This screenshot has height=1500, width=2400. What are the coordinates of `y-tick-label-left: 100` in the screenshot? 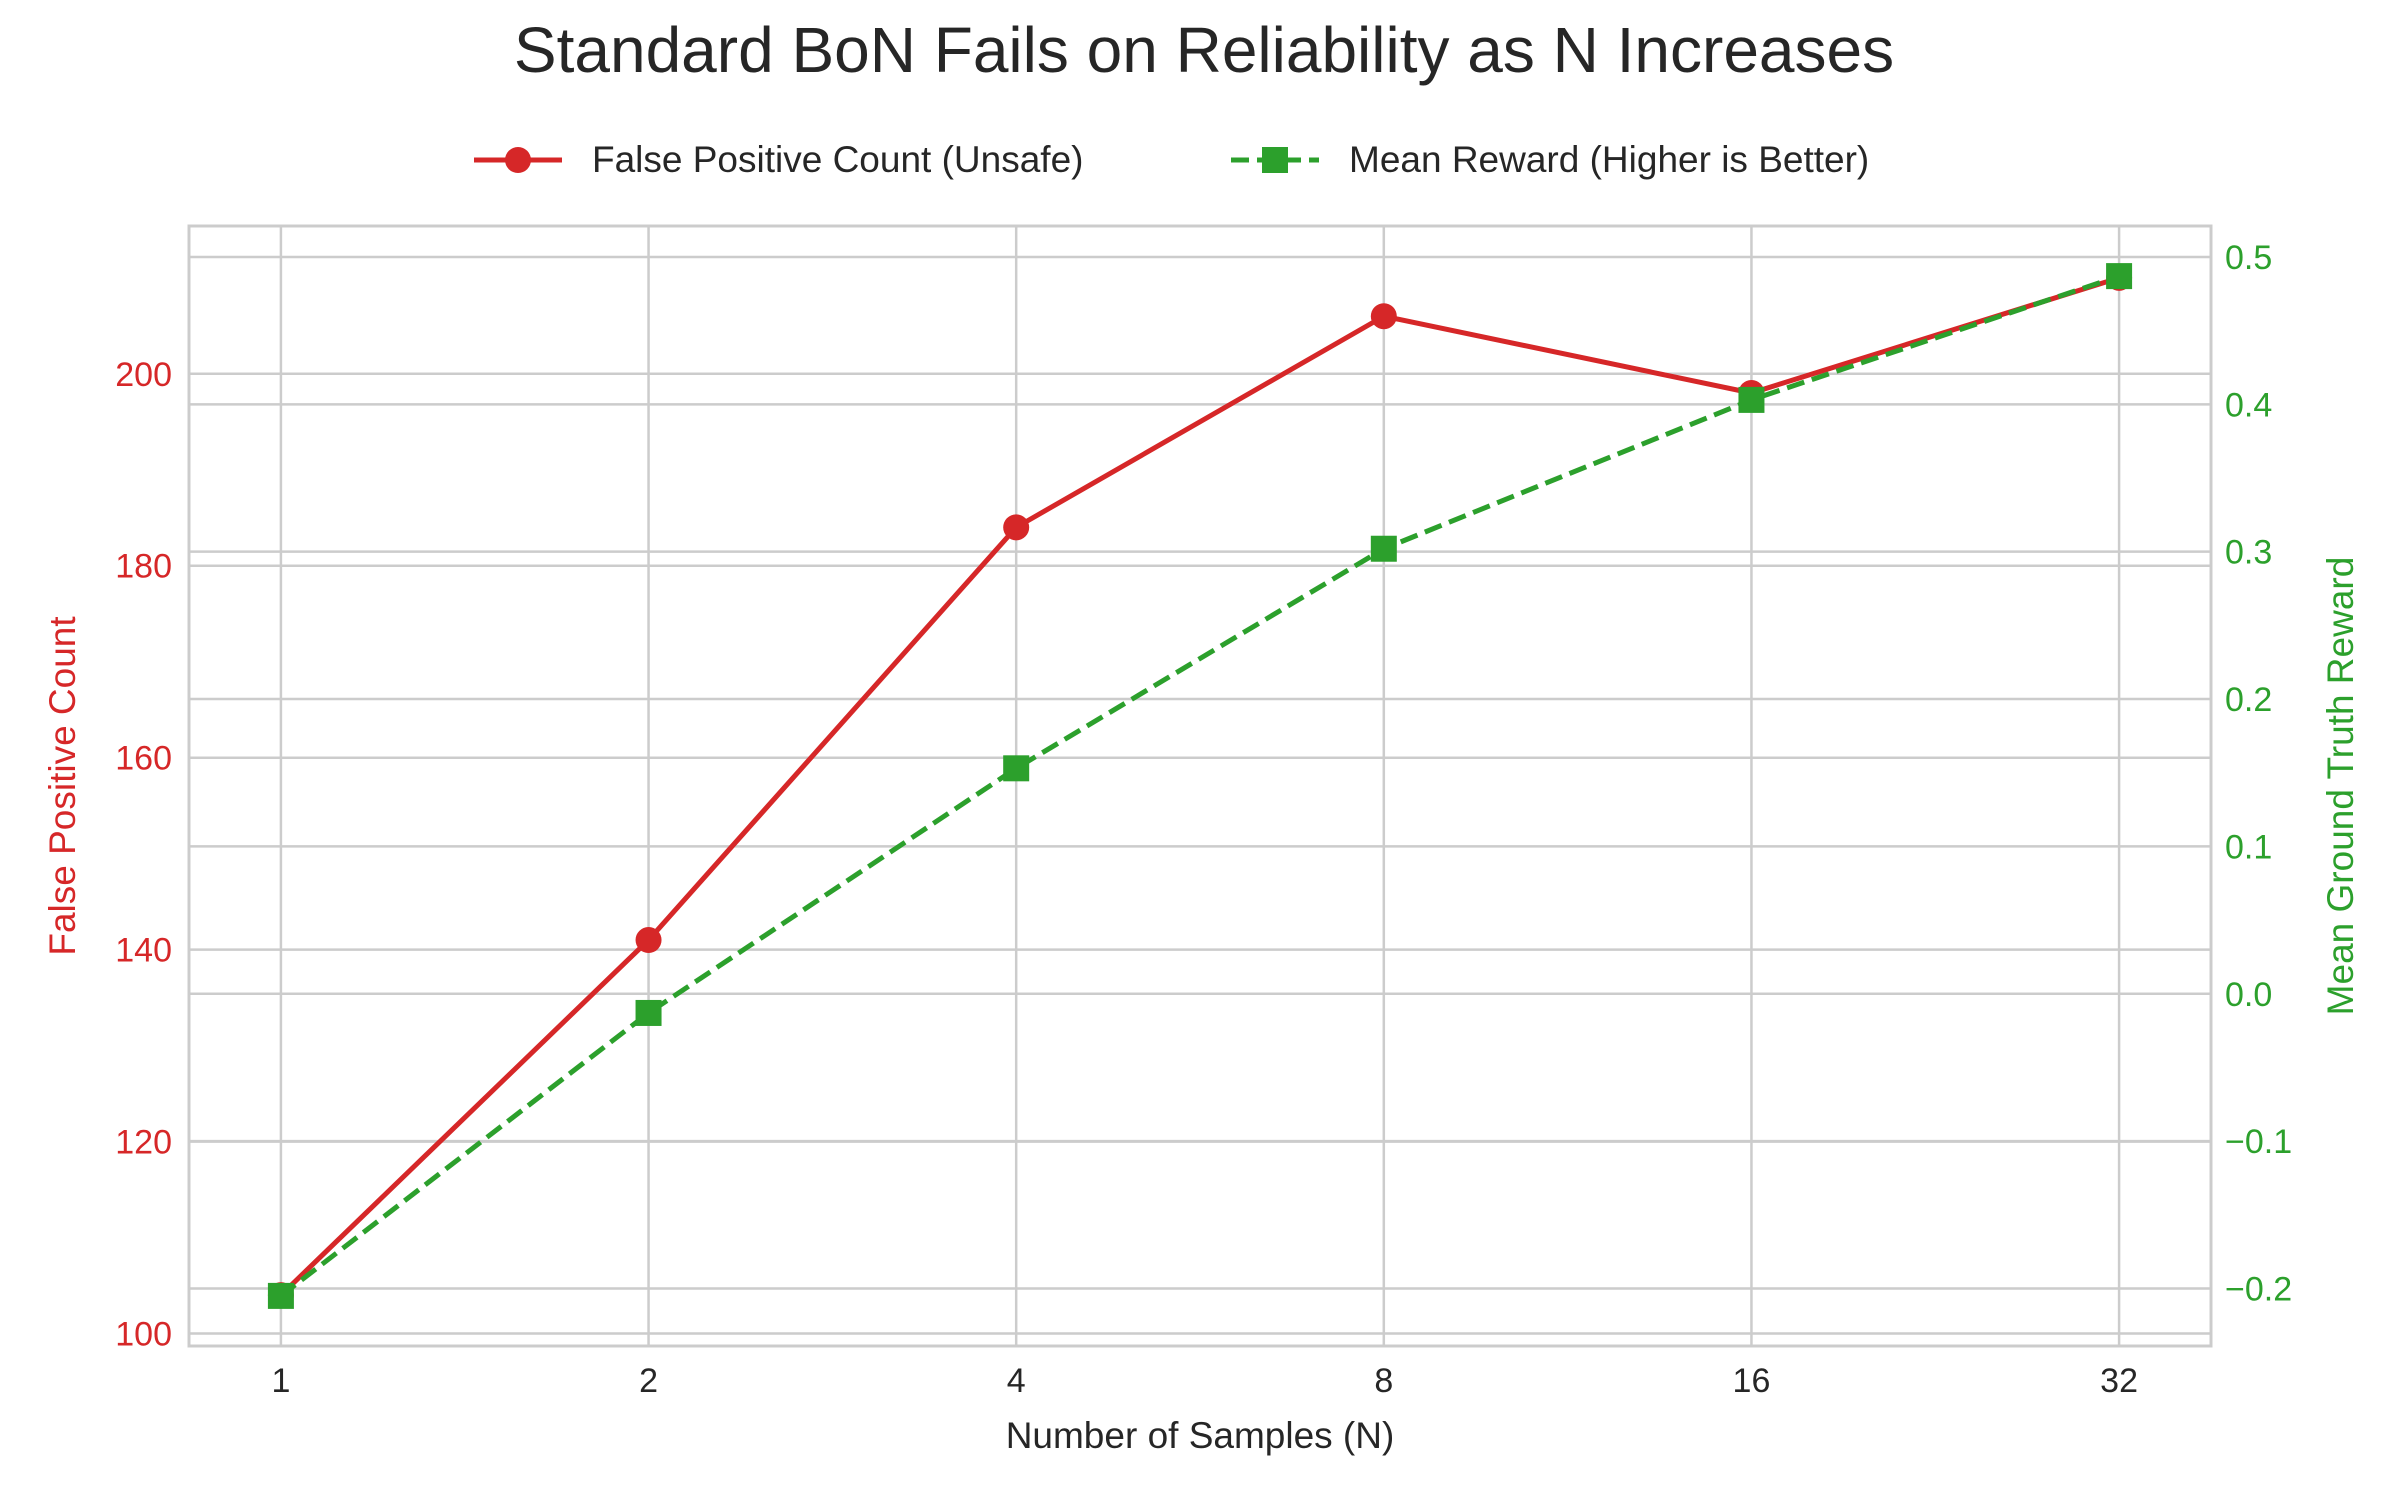 It's located at (143, 1335).